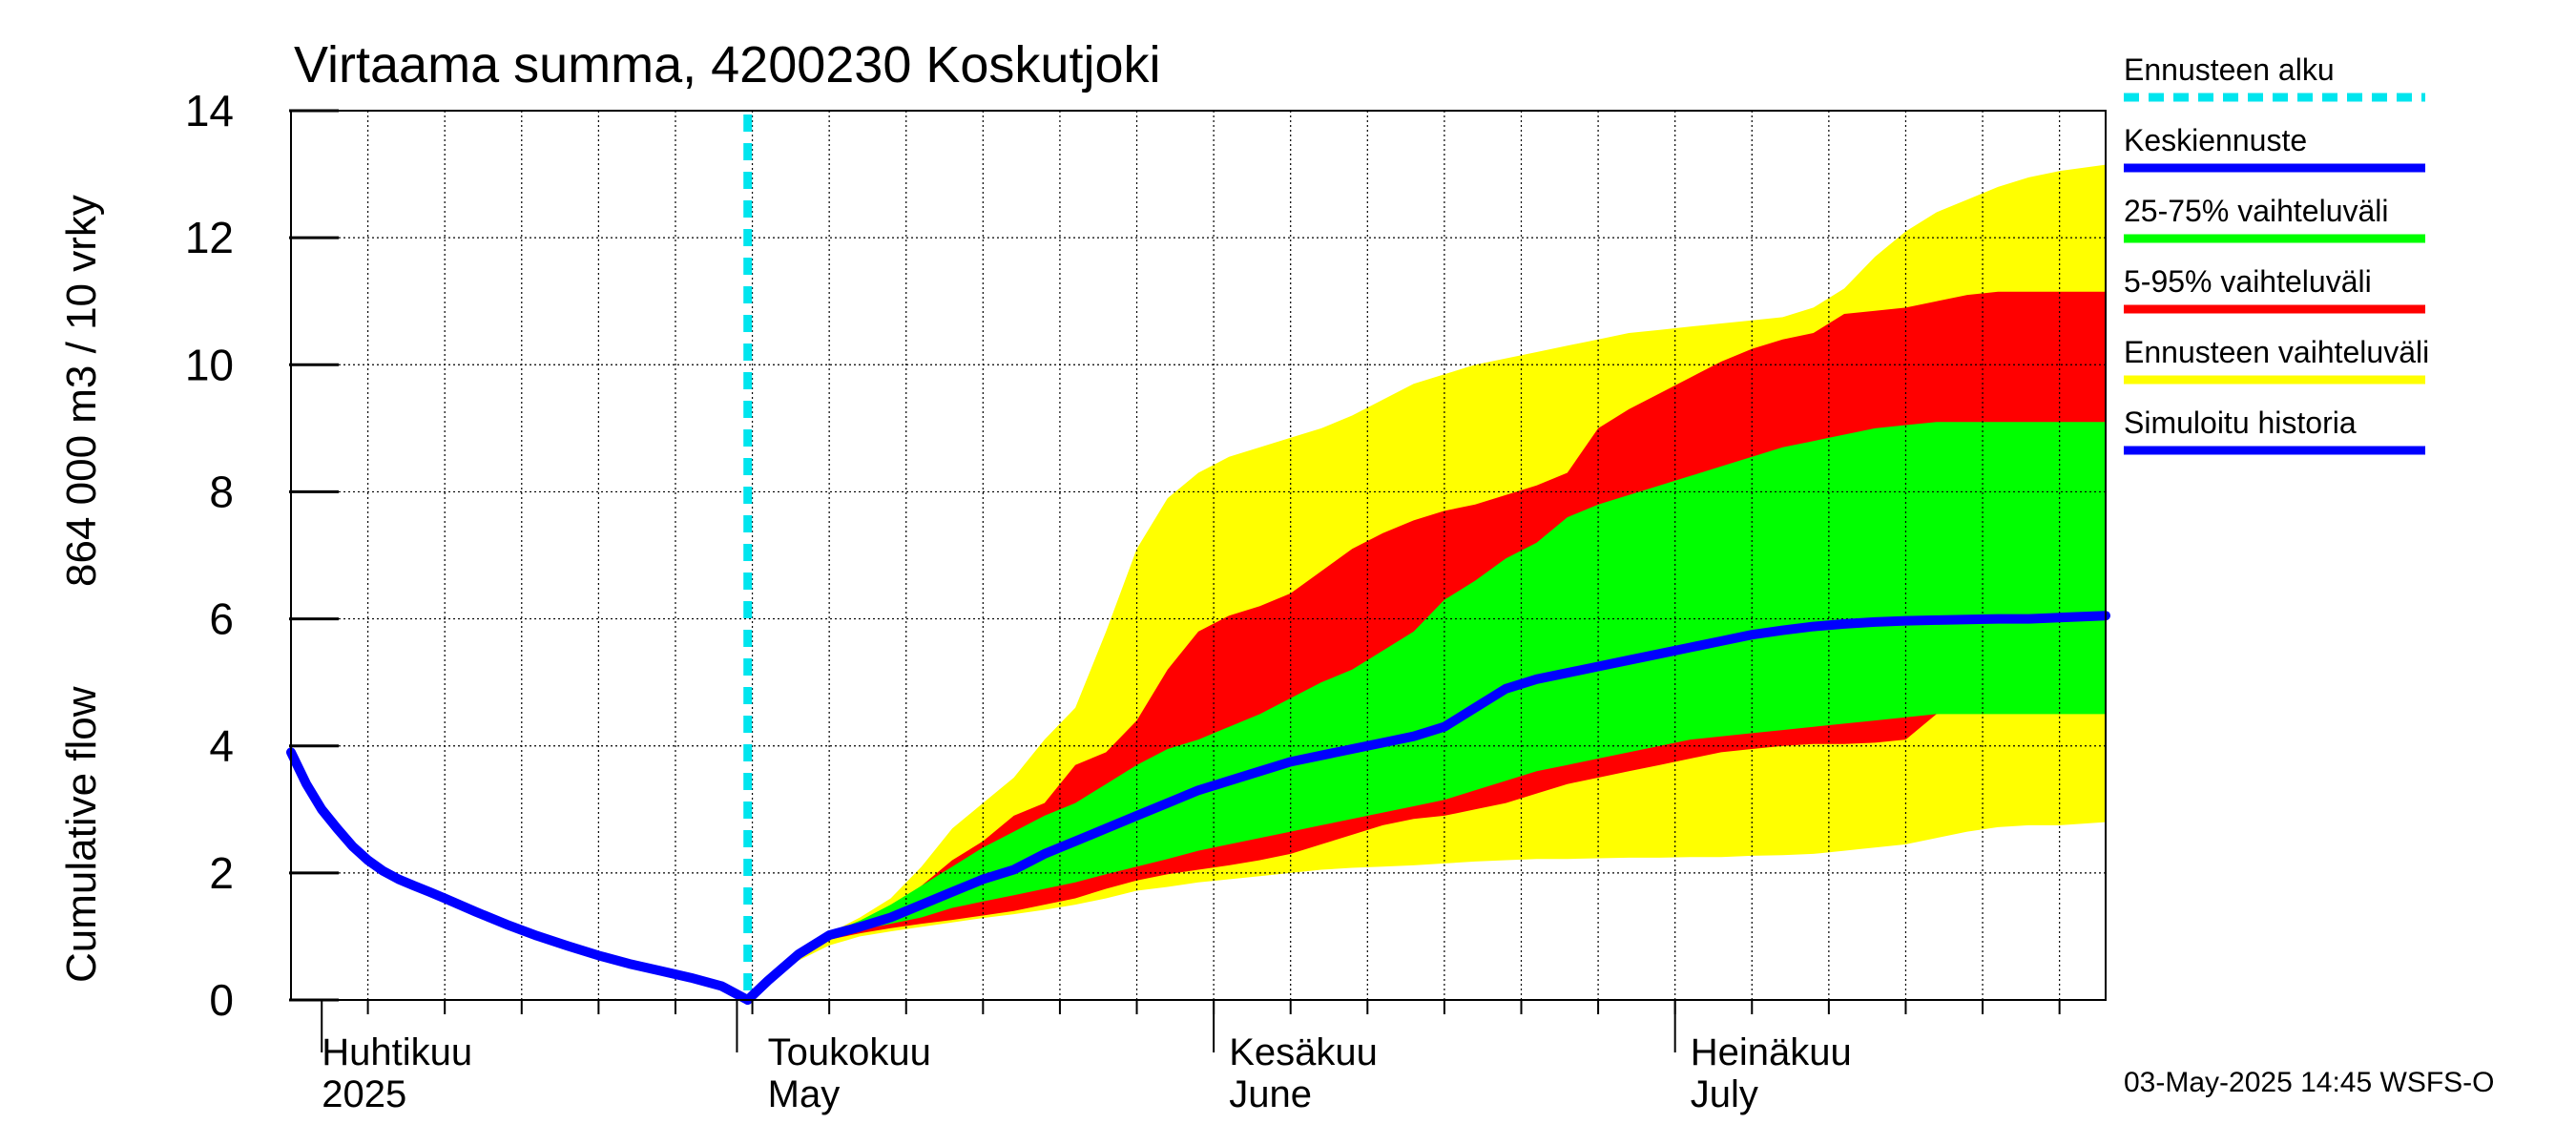 The height and width of the screenshot is (1145, 2576). I want to click on month-label-en: June, so click(1270, 1094).